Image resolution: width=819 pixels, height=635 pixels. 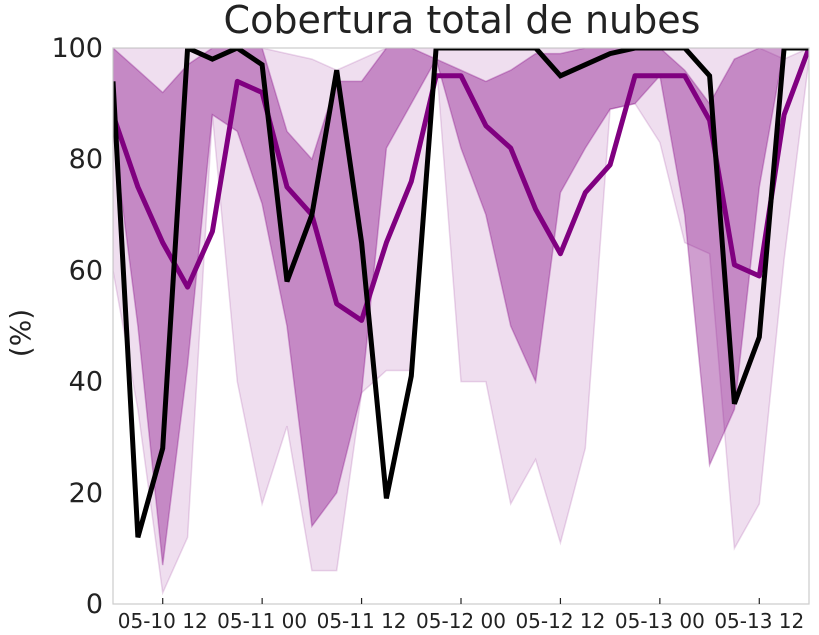 What do you see at coordinates (660, 621) in the screenshot?
I see `x-tick-label: 05-13 00` at bounding box center [660, 621].